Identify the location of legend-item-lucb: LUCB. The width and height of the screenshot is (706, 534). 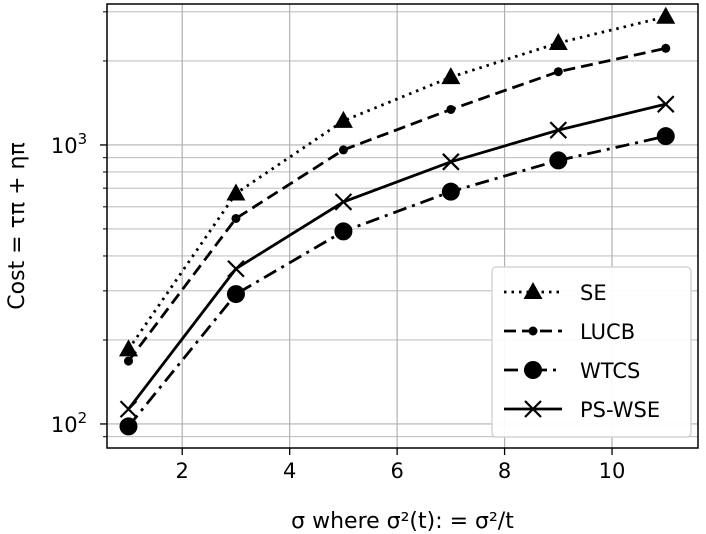
(569, 332).